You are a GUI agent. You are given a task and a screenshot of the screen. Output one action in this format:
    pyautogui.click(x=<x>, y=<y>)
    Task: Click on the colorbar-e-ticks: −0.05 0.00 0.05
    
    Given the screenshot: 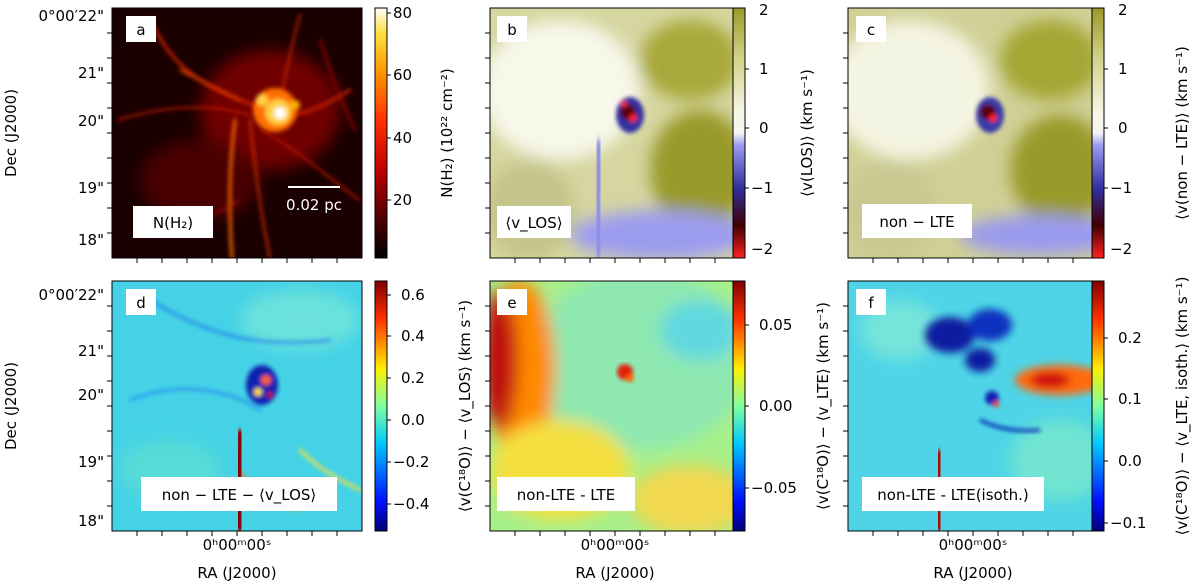 What is the action you would take?
    pyautogui.click(x=771, y=406)
    